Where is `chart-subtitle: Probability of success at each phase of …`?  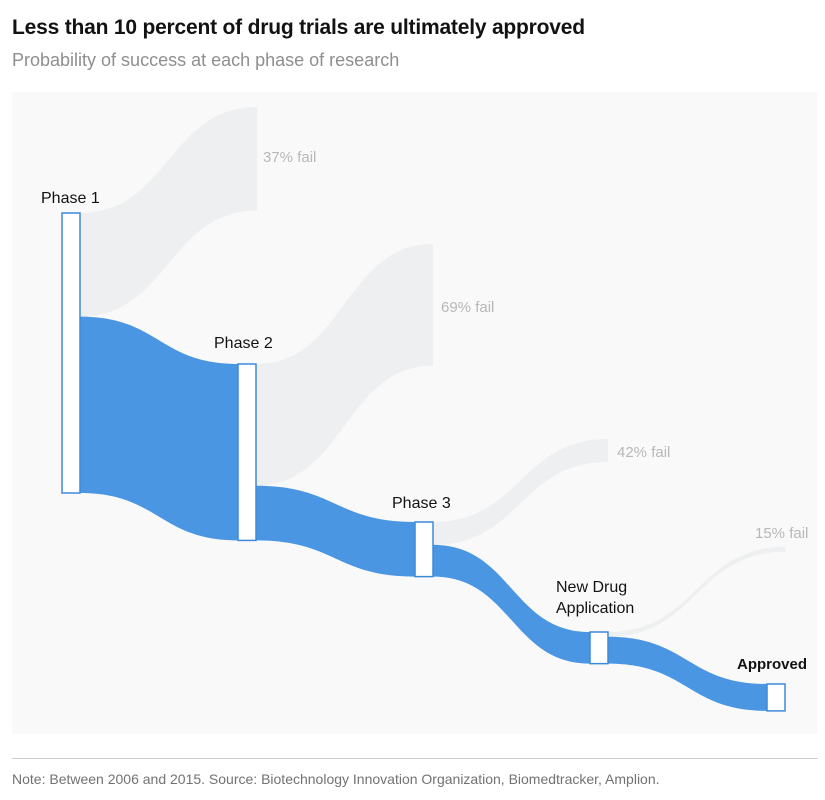 chart-subtitle: Probability of success at each phase of … is located at coordinates (206, 60).